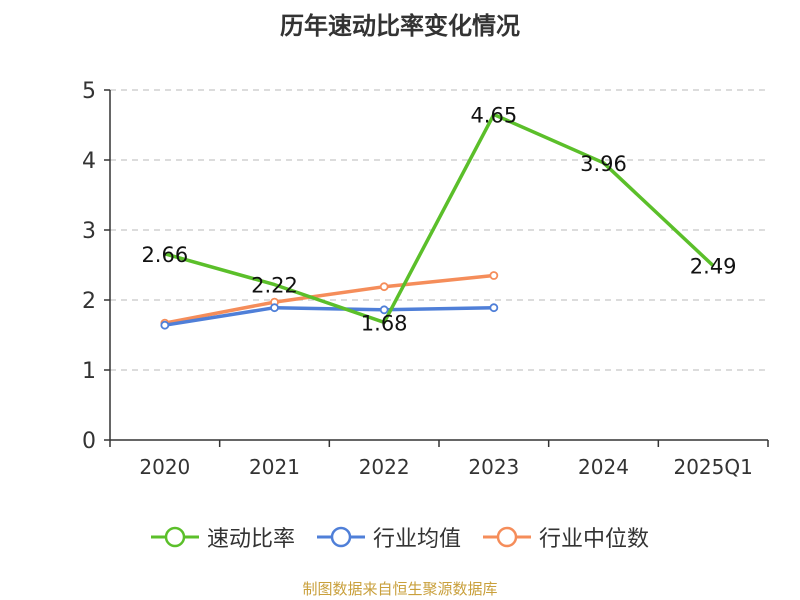 The height and width of the screenshot is (600, 800). I want to click on legend-label: 行业均值, so click(416, 539).